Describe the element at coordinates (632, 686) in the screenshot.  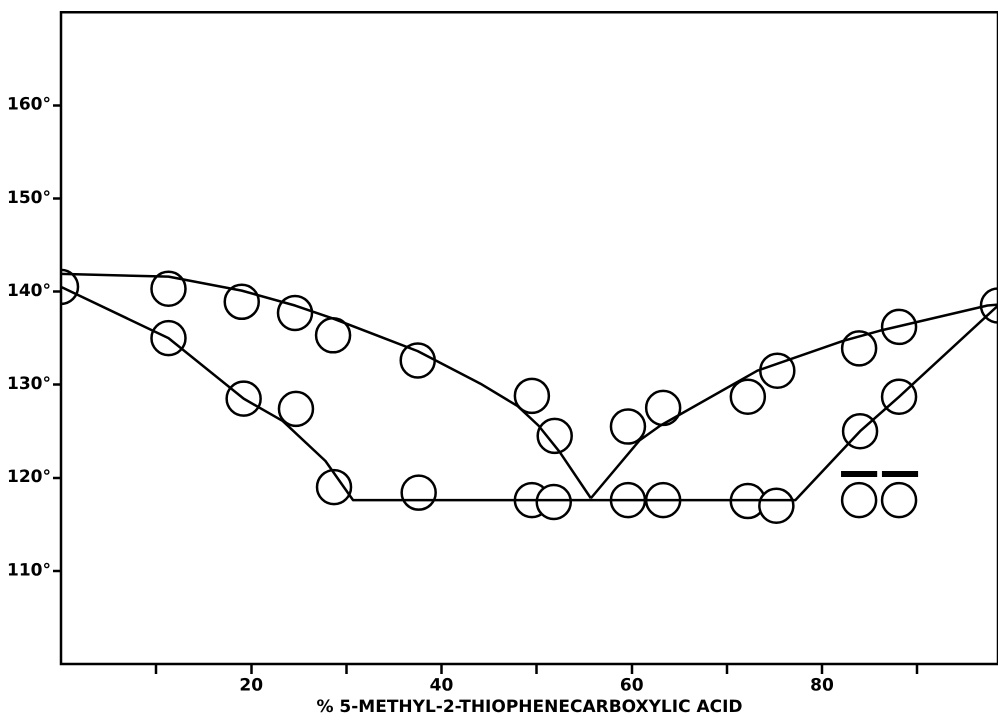
I see `x-tick-label: 60` at that location.